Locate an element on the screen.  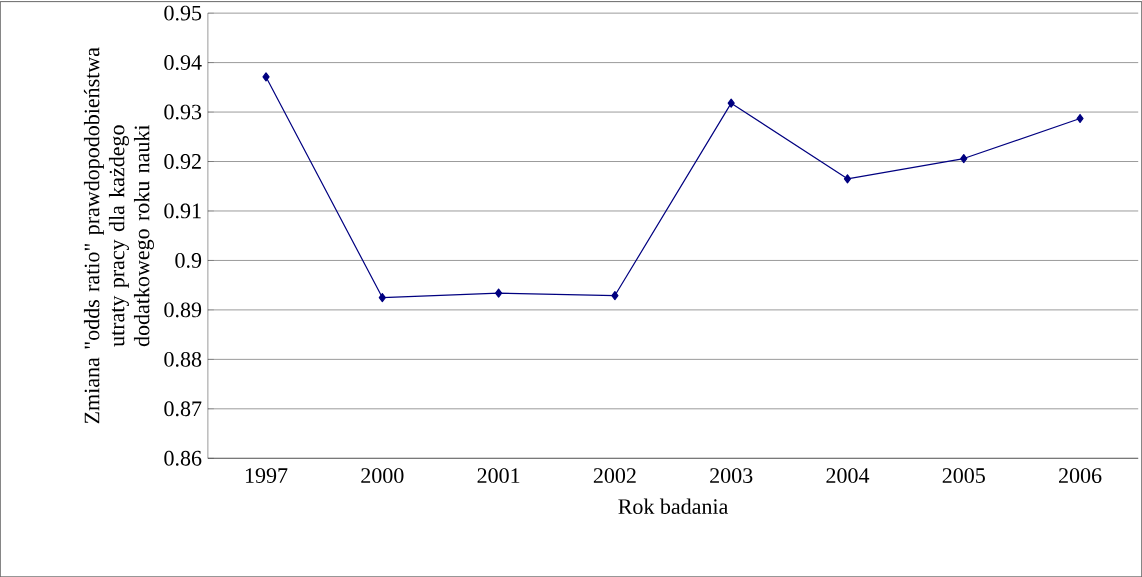
x-tick-label: 2005 is located at coordinates (963, 475).